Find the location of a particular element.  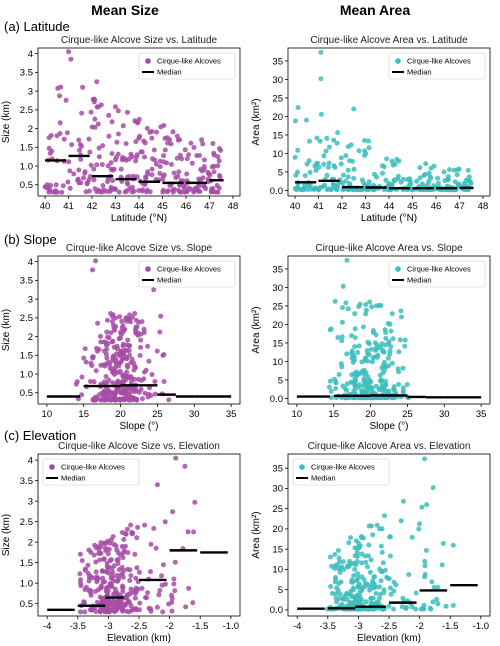

y-tick-label: 0.0 is located at coordinates (276, 399).